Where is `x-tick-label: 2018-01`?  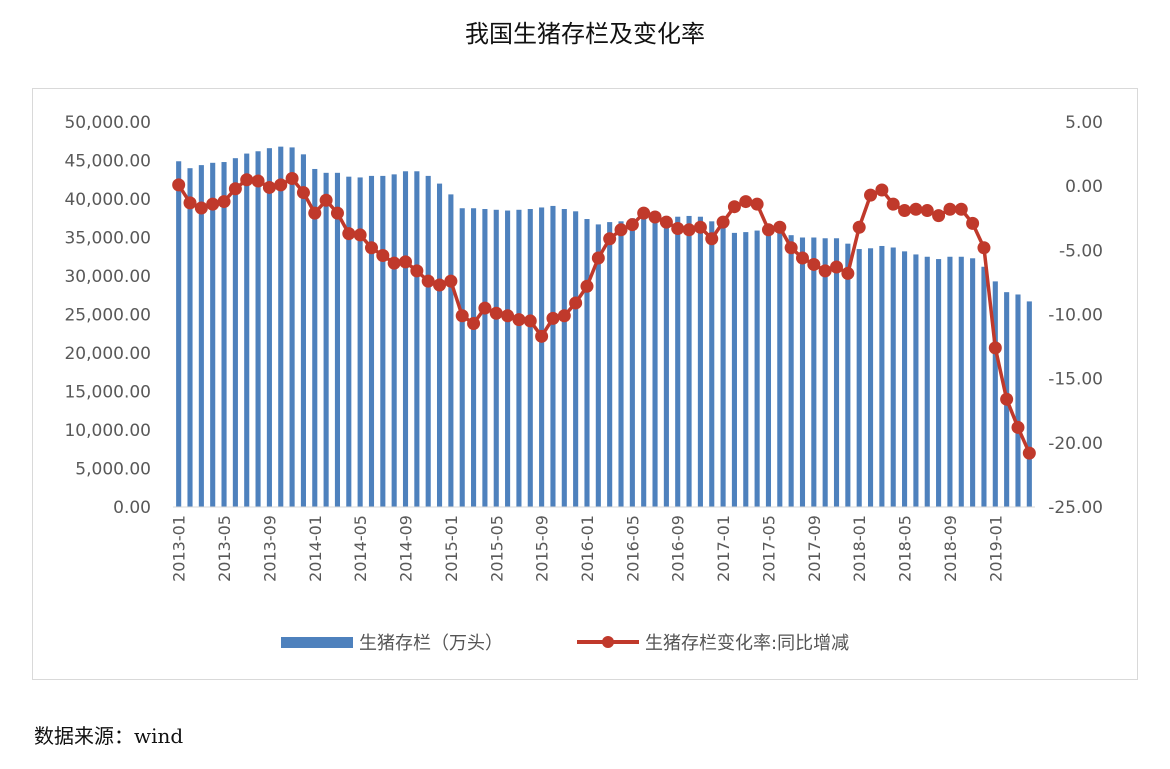
x-tick-label: 2018-01 is located at coordinates (859, 548).